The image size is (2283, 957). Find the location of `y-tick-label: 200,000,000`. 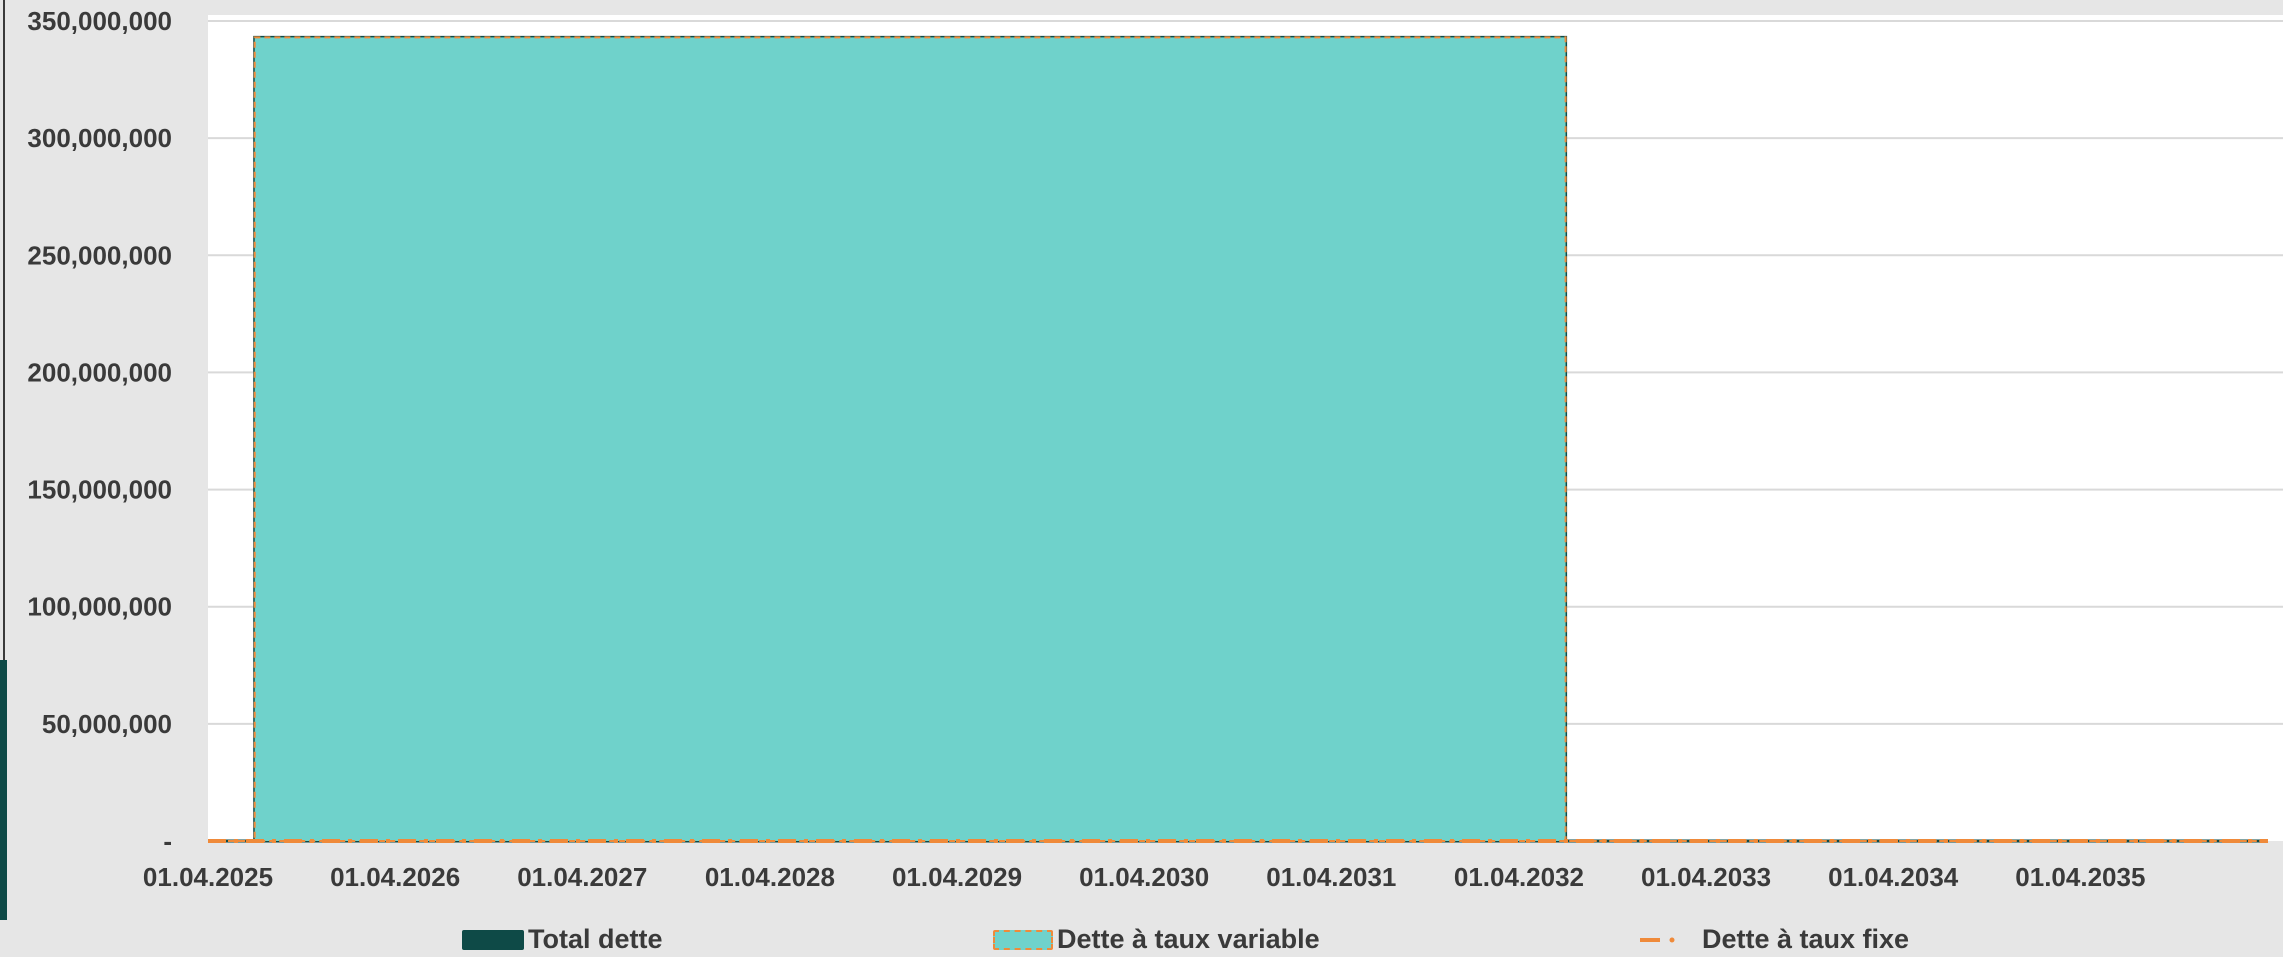

y-tick-label: 200,000,000 is located at coordinates (99, 372).